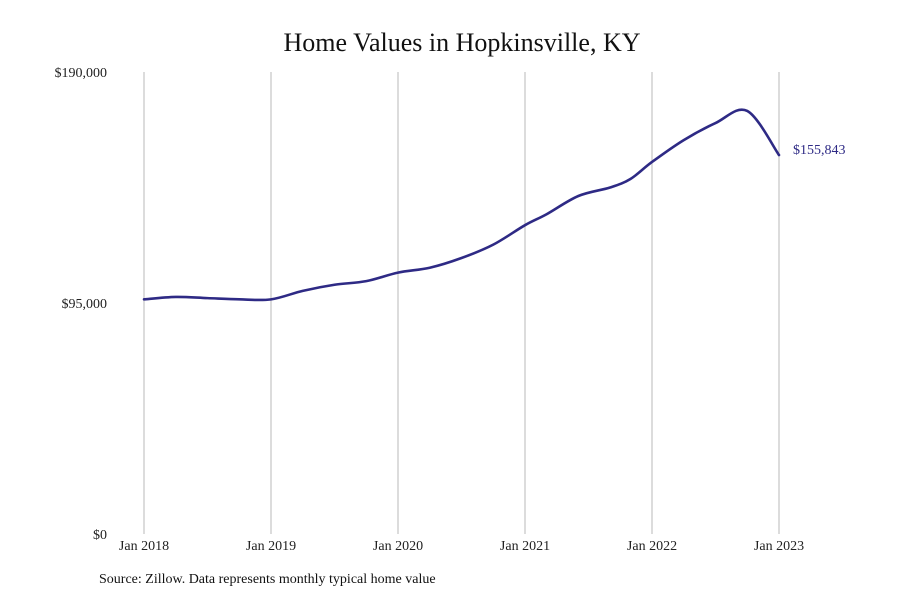 The height and width of the screenshot is (600, 900). What do you see at coordinates (398, 546) in the screenshot?
I see `x-tick-label: Jan 2020` at bounding box center [398, 546].